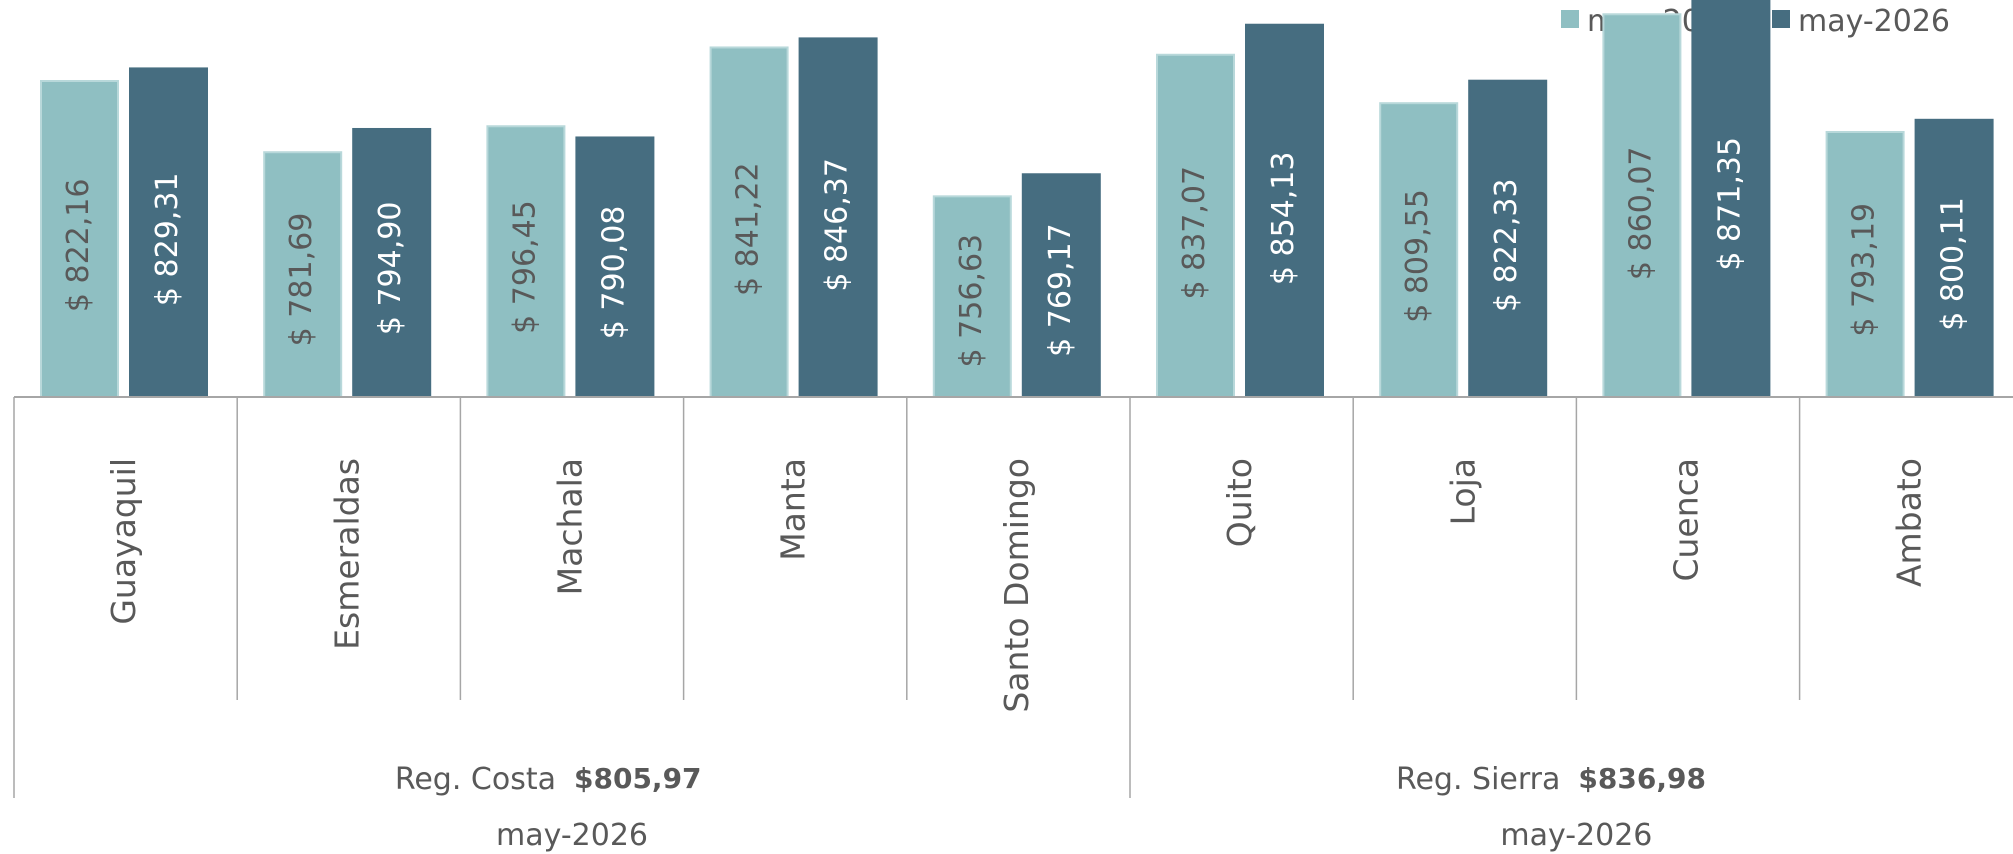 The height and width of the screenshot is (854, 2013). I want to click on bar-ambato-may-2025, so click(1865, 264).